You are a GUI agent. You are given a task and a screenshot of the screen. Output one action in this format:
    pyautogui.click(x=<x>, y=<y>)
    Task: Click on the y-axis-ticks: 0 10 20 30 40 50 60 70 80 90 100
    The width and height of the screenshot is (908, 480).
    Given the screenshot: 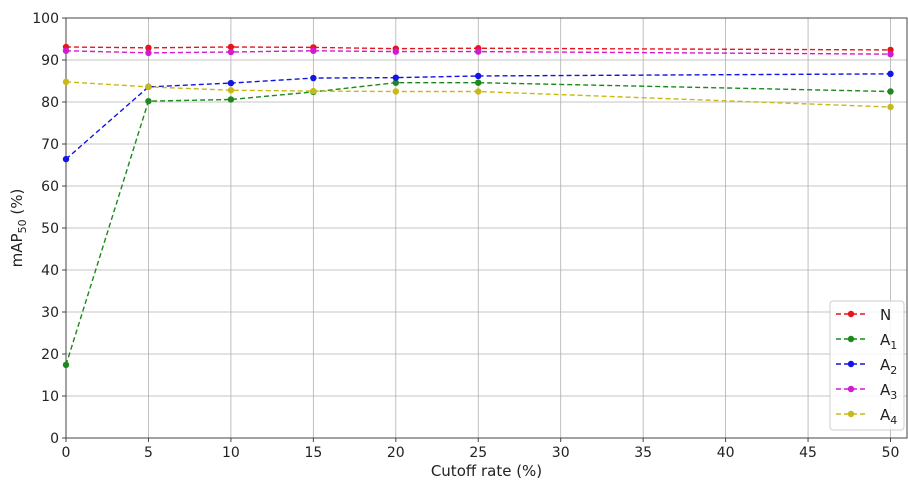 What is the action you would take?
    pyautogui.click(x=49, y=229)
    